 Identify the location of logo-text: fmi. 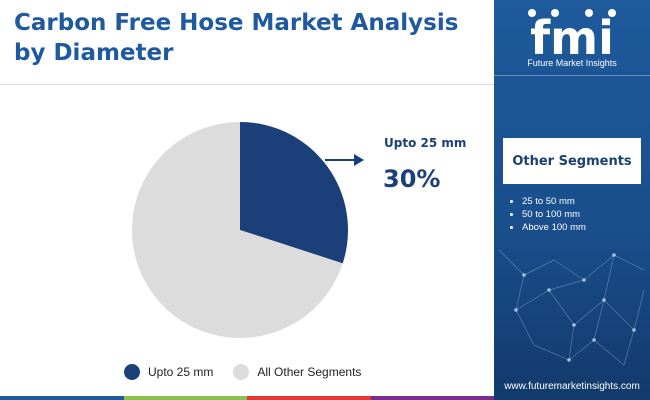
(572, 38).